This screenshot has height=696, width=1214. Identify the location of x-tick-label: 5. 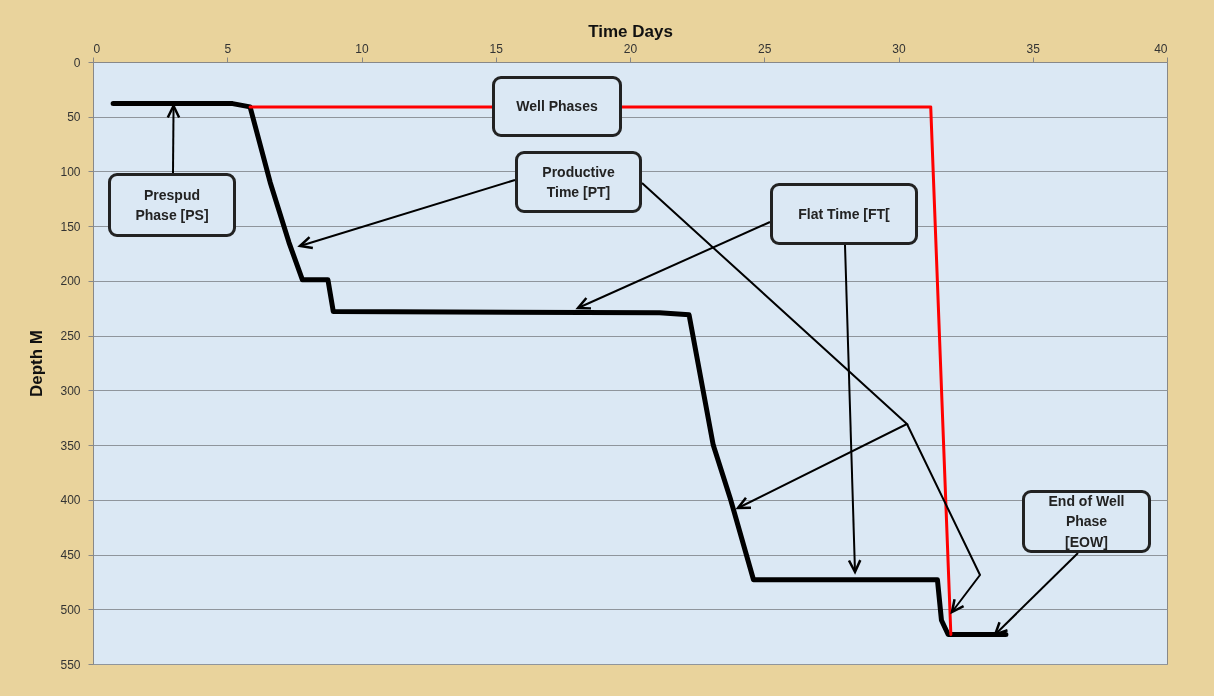
(228, 48).